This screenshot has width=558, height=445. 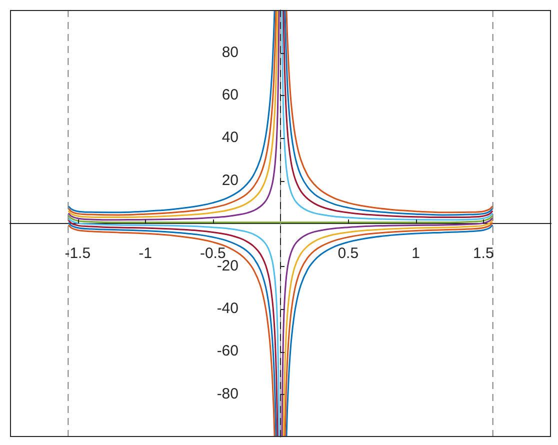 What do you see at coordinates (227, 309) in the screenshot?
I see `y-tick-label: -40` at bounding box center [227, 309].